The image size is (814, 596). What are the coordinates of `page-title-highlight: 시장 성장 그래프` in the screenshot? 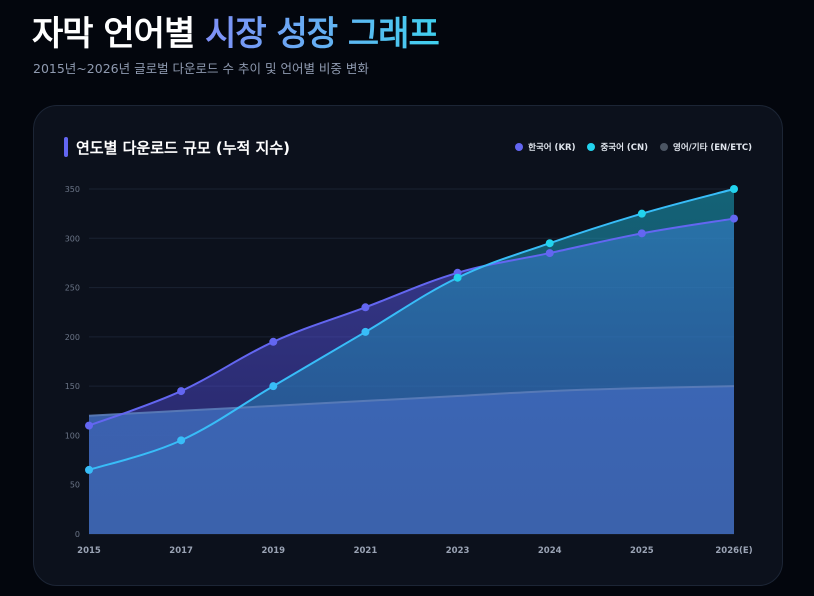 It's located at (322, 34).